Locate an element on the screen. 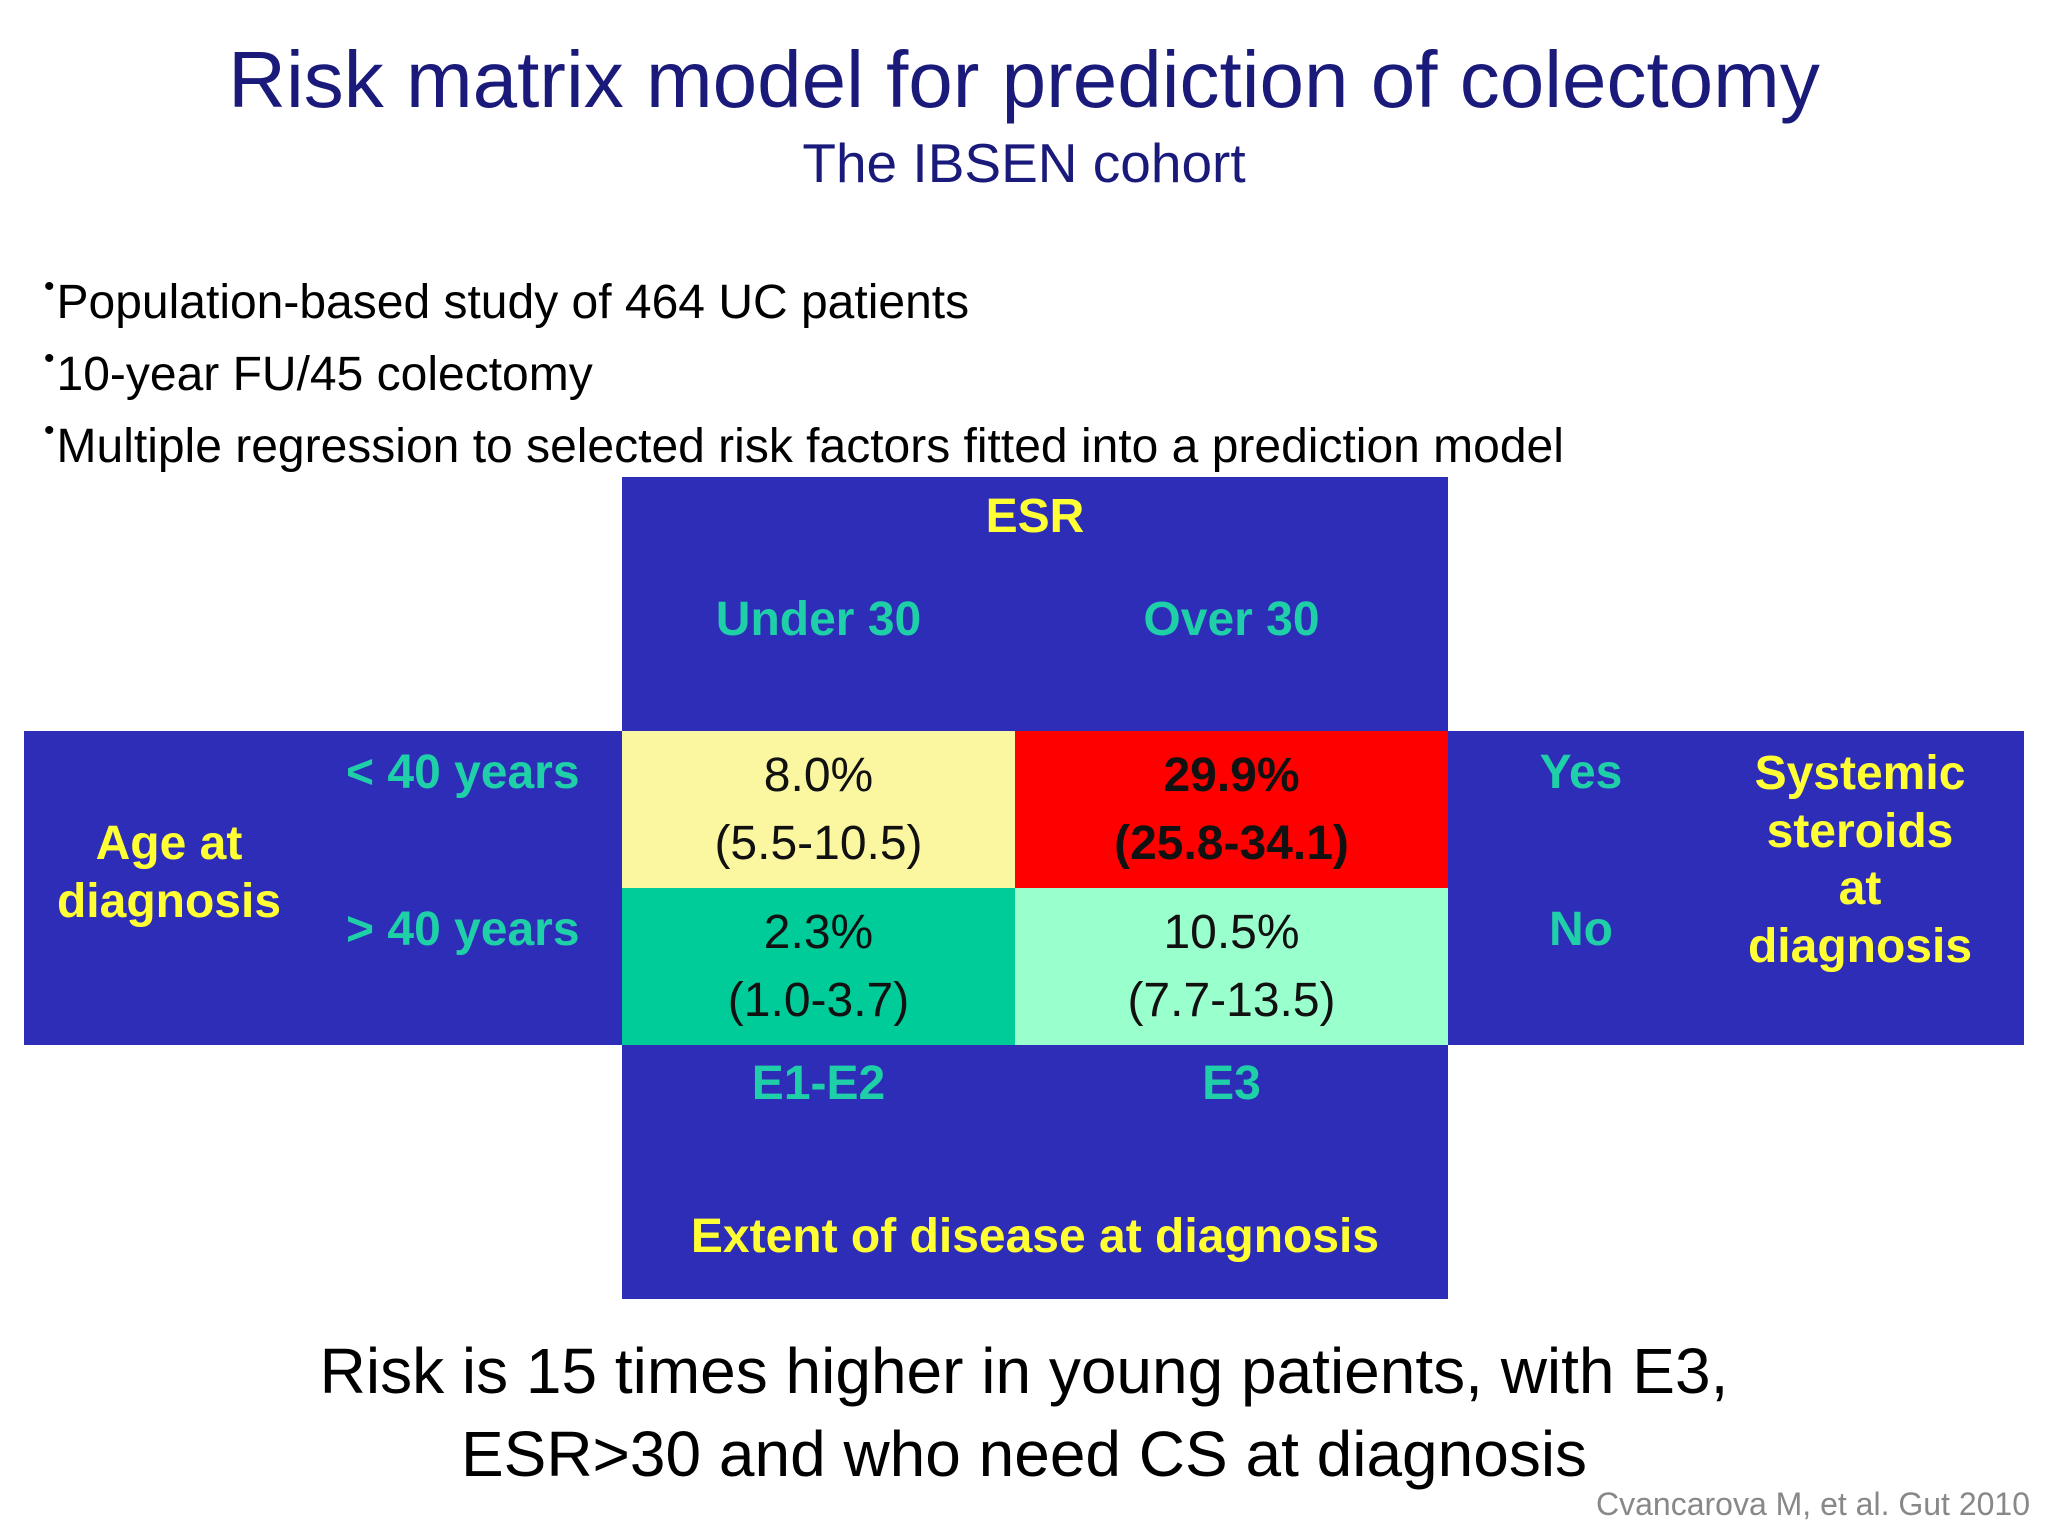 This screenshot has width=2048, height=1536. risk-value: 2.3% is located at coordinates (818, 933).